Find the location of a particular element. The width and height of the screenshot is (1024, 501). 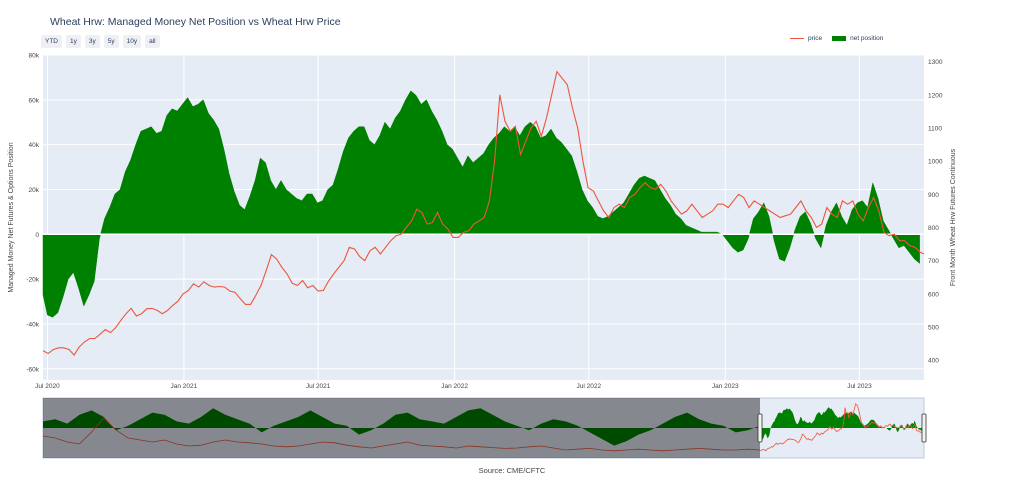

y-right-tick-label: 1300 is located at coordinates (935, 62).